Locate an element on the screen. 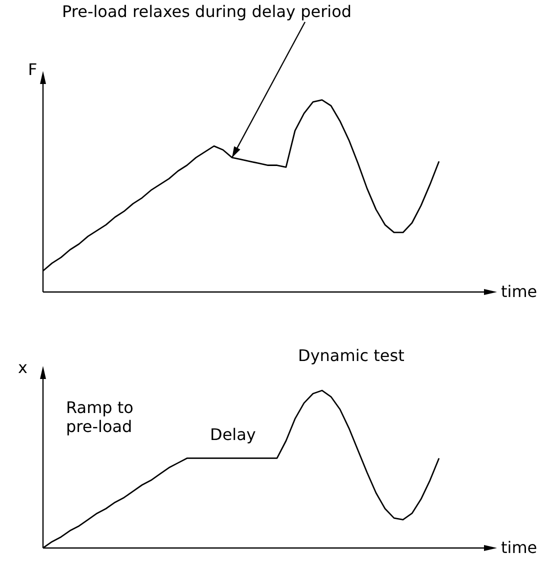 The width and height of the screenshot is (543, 576). annotation: Ramp to pre-load is located at coordinates (100, 417).